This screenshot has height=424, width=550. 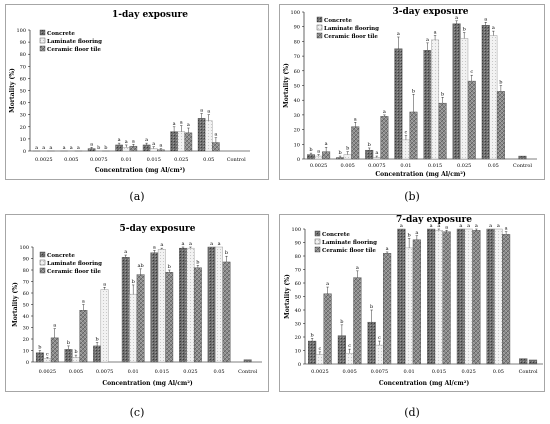 What do you see at coordinates (137, 196) in the screenshot?
I see `panel-label-a: (a)` at bounding box center [137, 196].